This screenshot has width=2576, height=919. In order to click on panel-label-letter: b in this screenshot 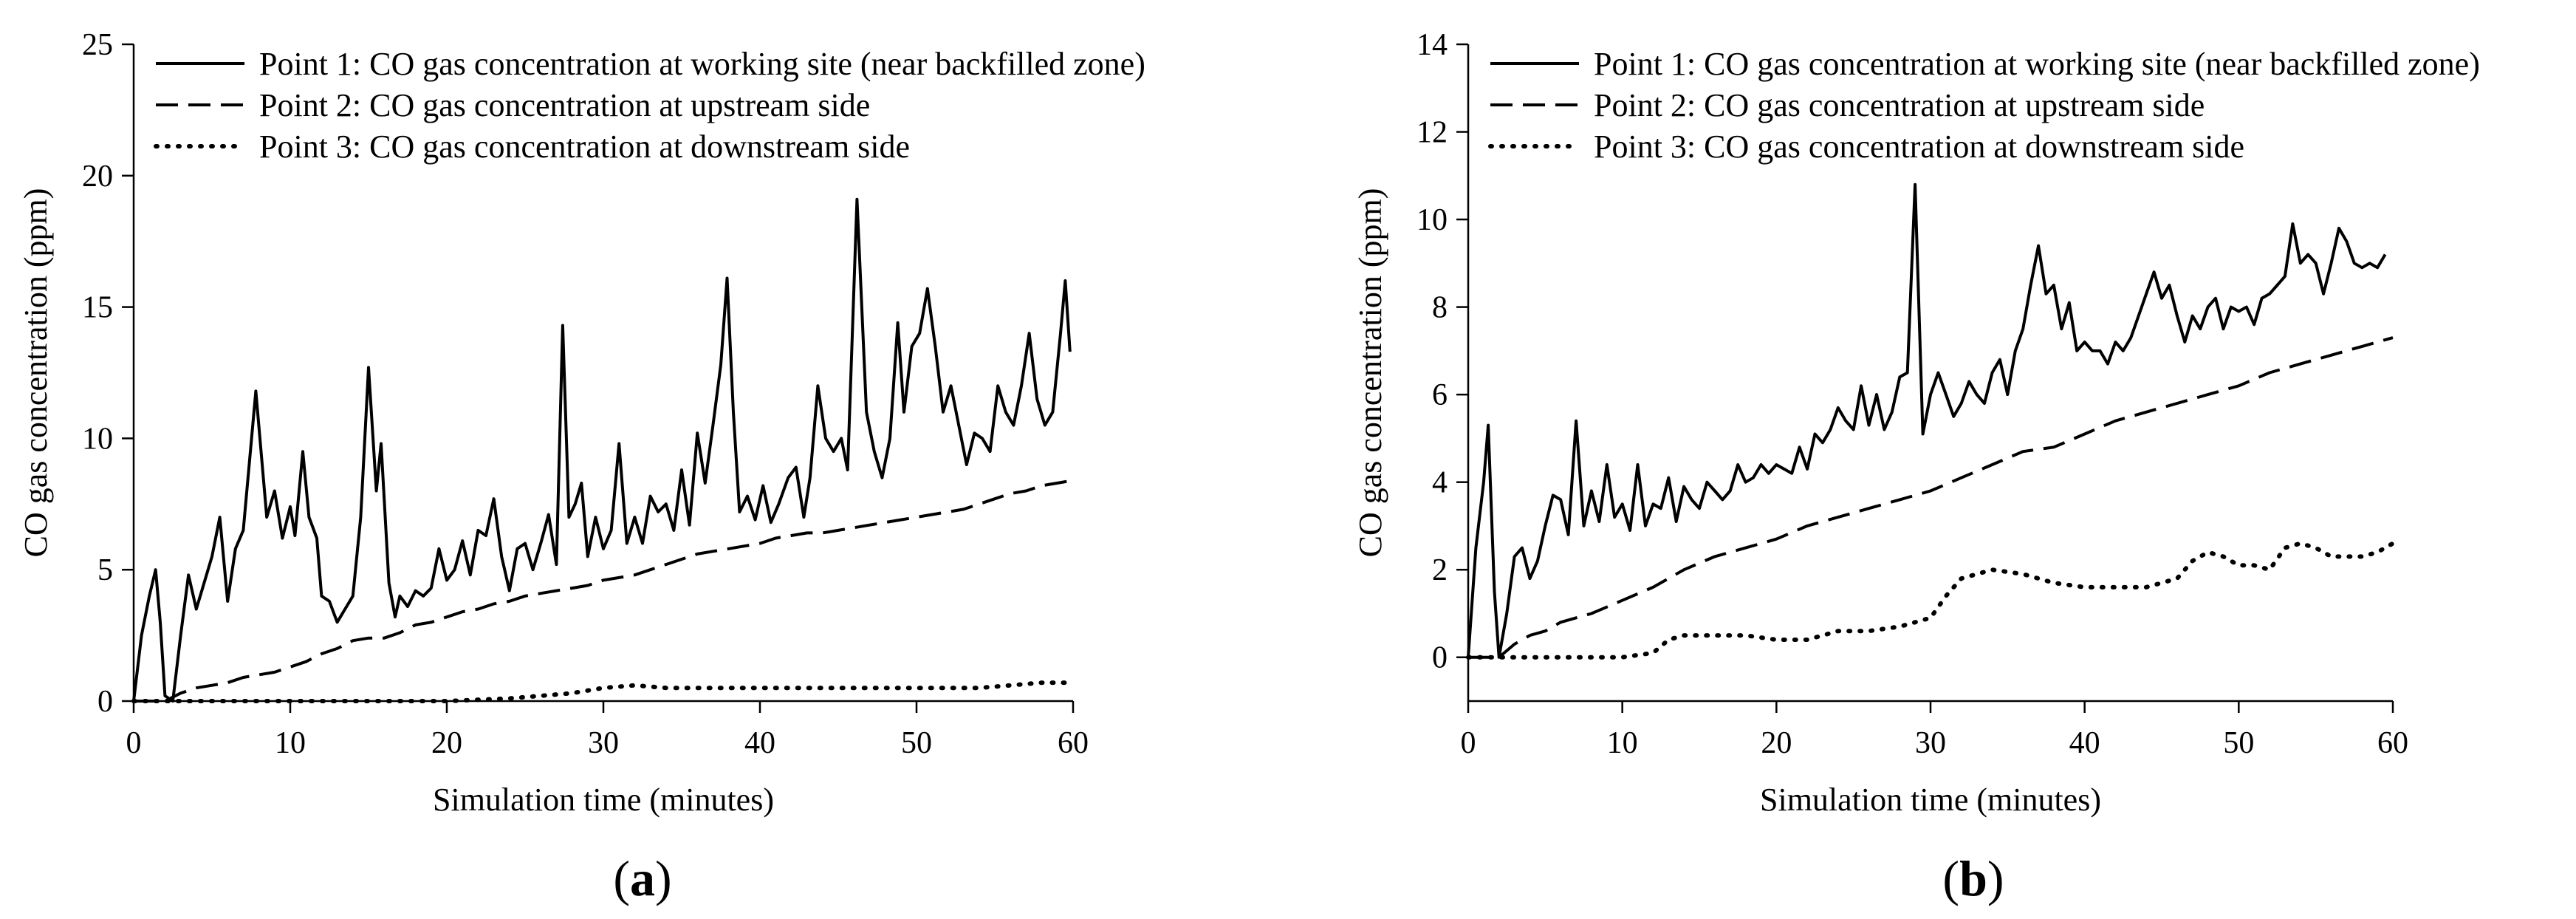, I will do `click(1973, 878)`.